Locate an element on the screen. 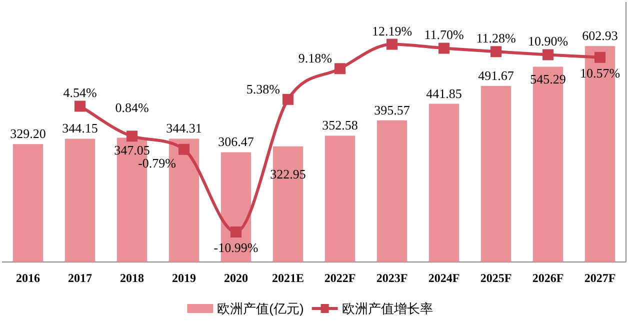  data-label: 545.29 is located at coordinates (548, 79).